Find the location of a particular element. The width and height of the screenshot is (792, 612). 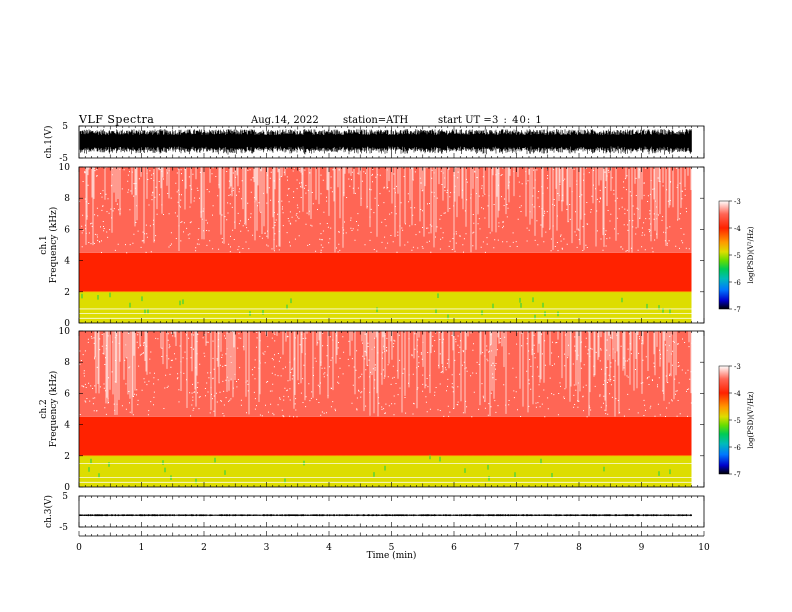

ch2-spectrogram-green-texture is located at coordinates (379, 469).